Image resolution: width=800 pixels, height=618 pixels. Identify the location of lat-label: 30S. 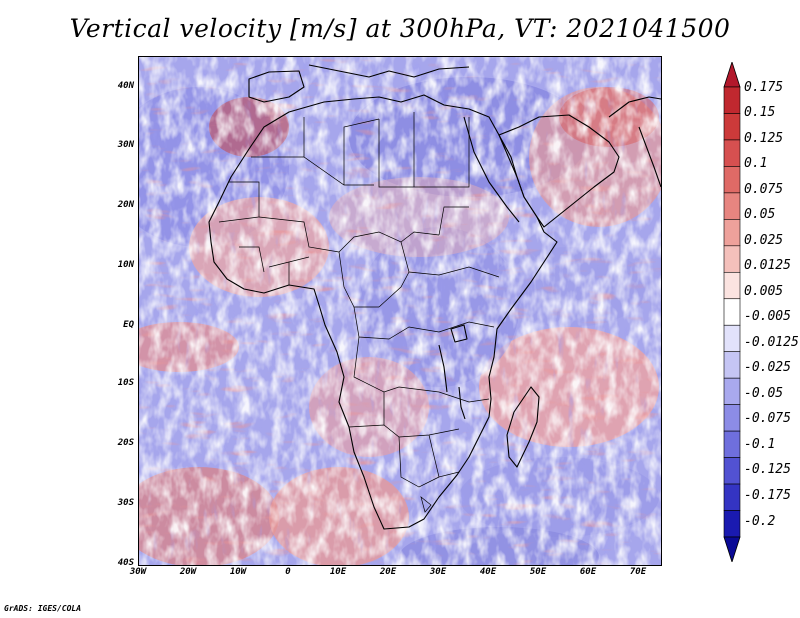
(125, 503).